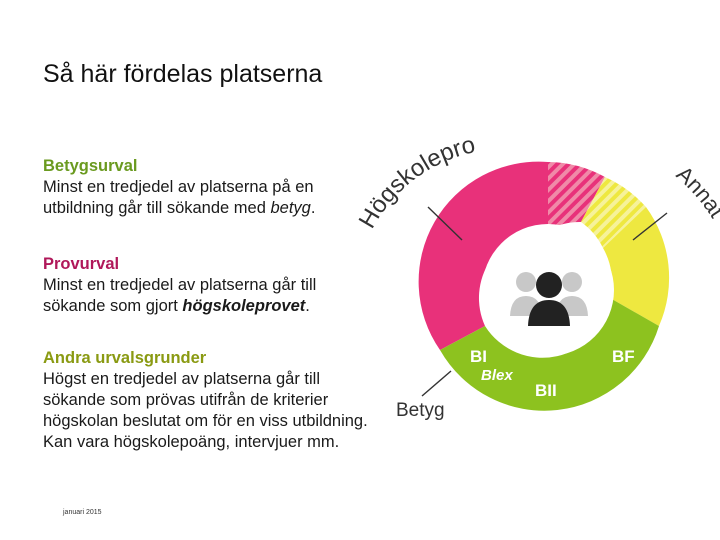 The image size is (720, 540). Describe the element at coordinates (636, 266) in the screenshot. I see `segment-annat` at that location.